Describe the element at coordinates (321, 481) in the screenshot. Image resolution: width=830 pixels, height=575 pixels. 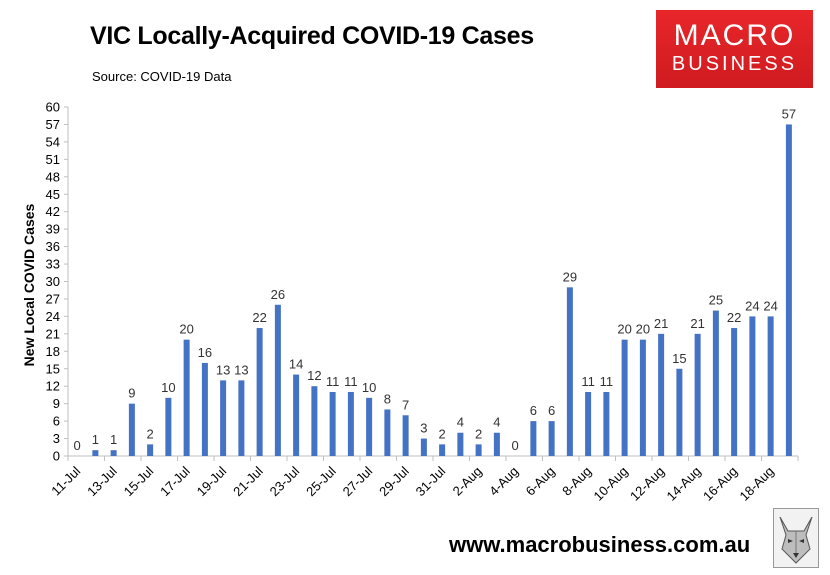
I see `x-tick-label: 25-Jul` at that location.